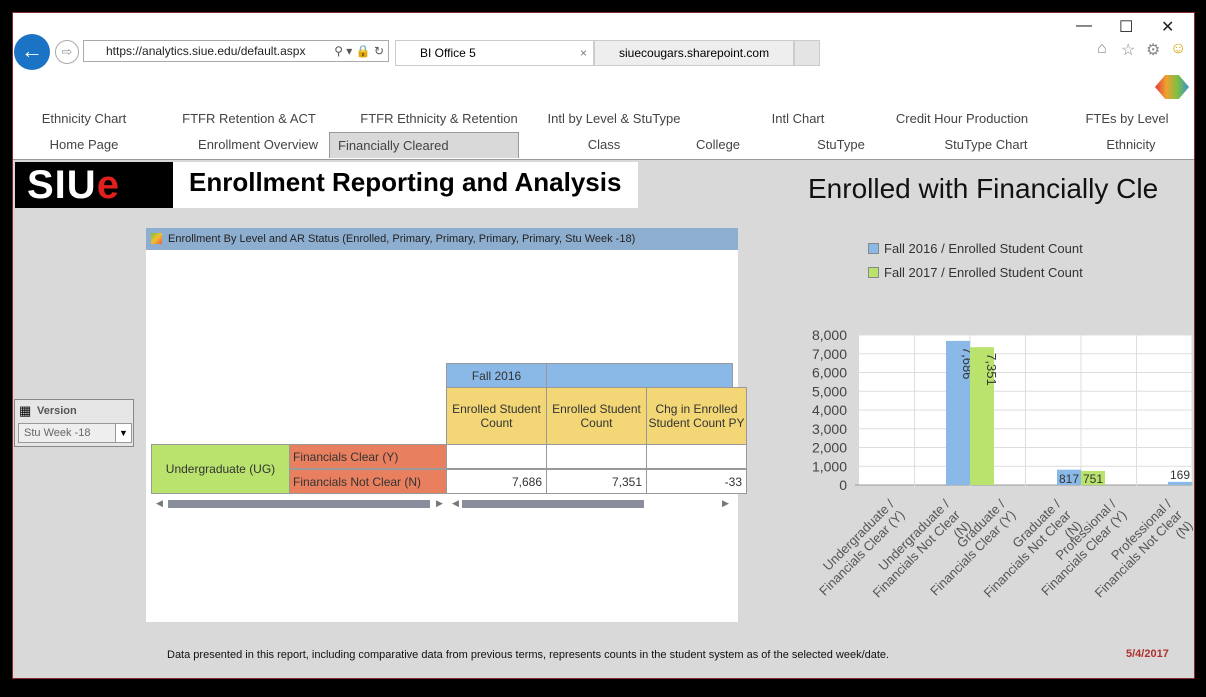 The image size is (1206, 697). I want to click on y-tick-label: 8,000, so click(829, 335).